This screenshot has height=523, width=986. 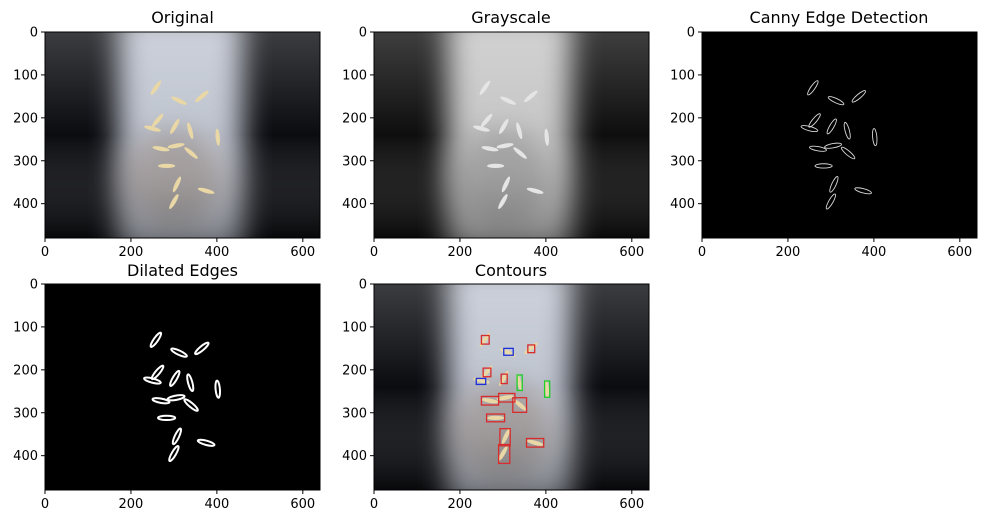 What do you see at coordinates (182, 17) in the screenshot?
I see `subplot-title: Original` at bounding box center [182, 17].